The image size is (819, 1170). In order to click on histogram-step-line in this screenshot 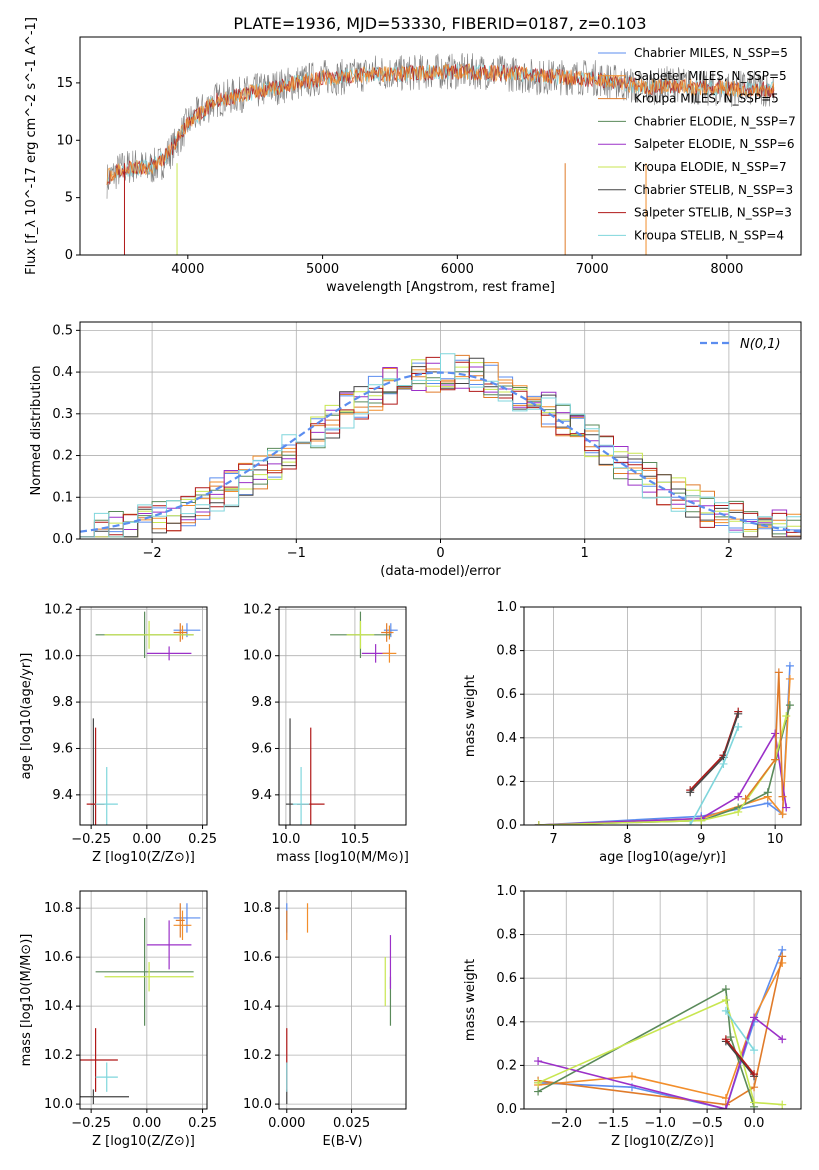, I will do `click(440, 445)`.